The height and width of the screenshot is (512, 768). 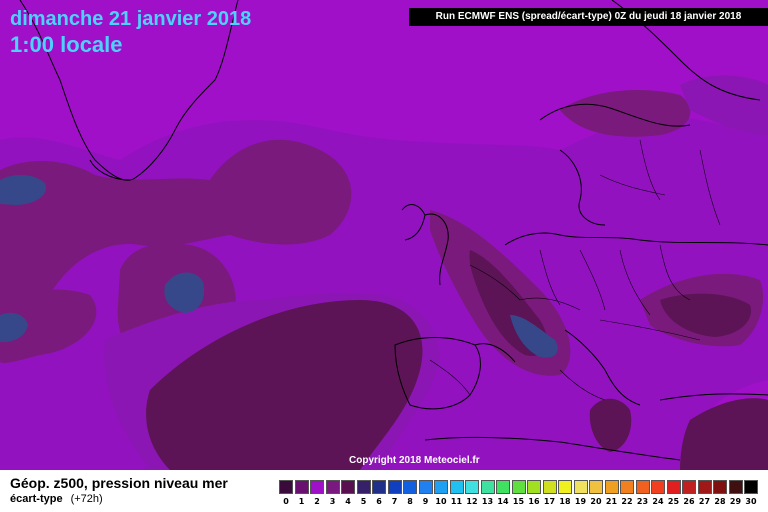 What do you see at coordinates (689, 501) in the screenshot?
I see `legend-label-26: 26` at bounding box center [689, 501].